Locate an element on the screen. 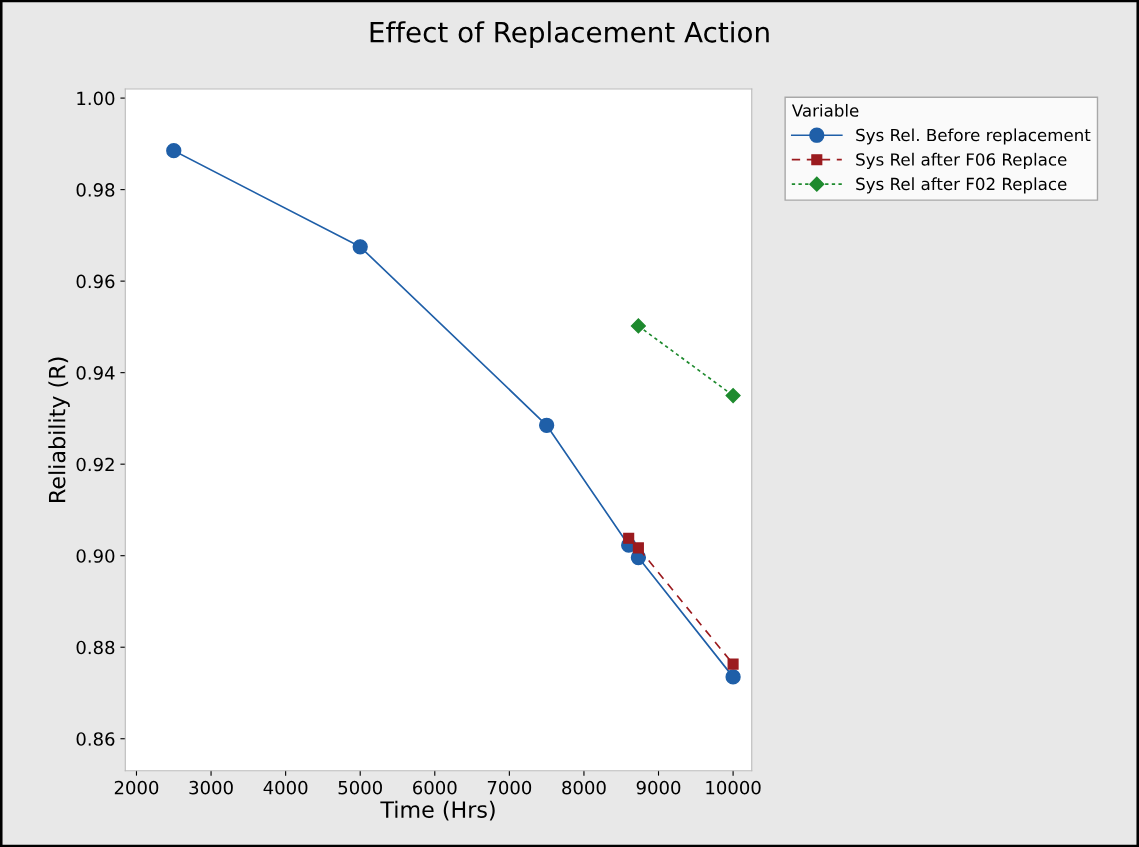 Image resolution: width=1139 pixels, height=847 pixels. x-tick-label: 9000 is located at coordinates (658, 787).